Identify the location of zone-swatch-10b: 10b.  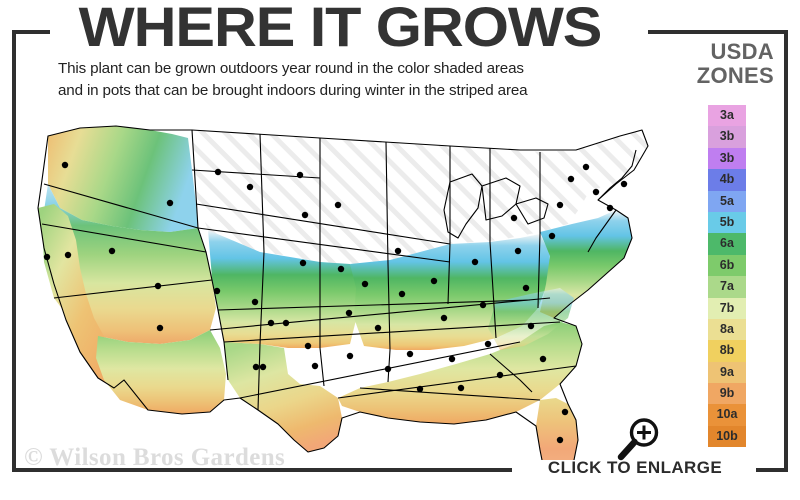
(727, 436).